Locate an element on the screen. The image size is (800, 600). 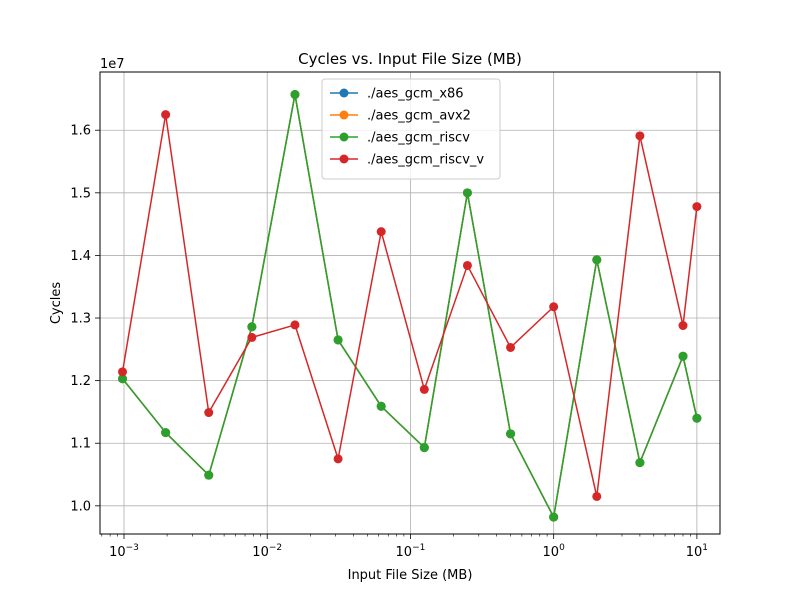
legend-item: ./aes_gcm_x86 is located at coordinates (397, 94).